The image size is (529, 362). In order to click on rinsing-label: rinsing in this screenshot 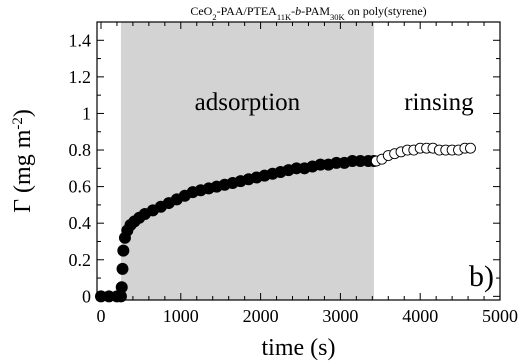, I will do `click(439, 102)`.